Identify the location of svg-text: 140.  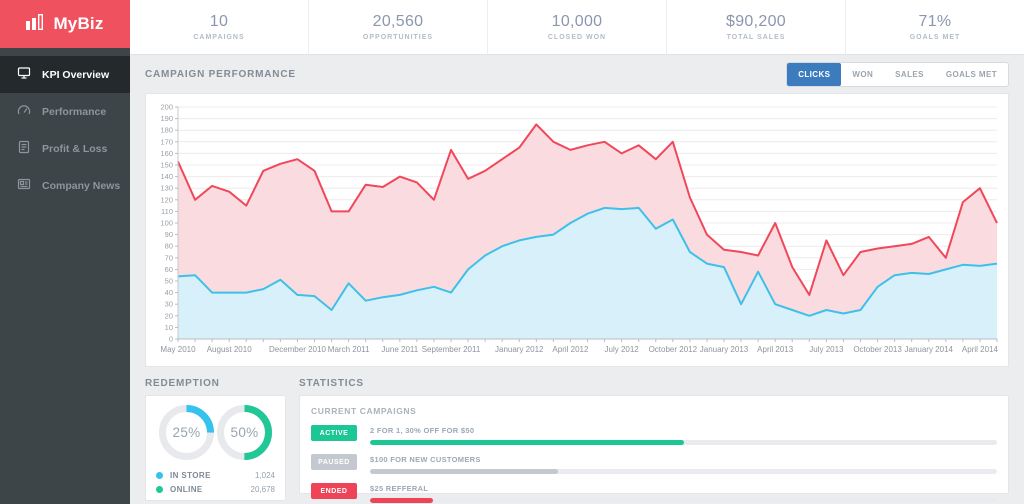
(166, 176).